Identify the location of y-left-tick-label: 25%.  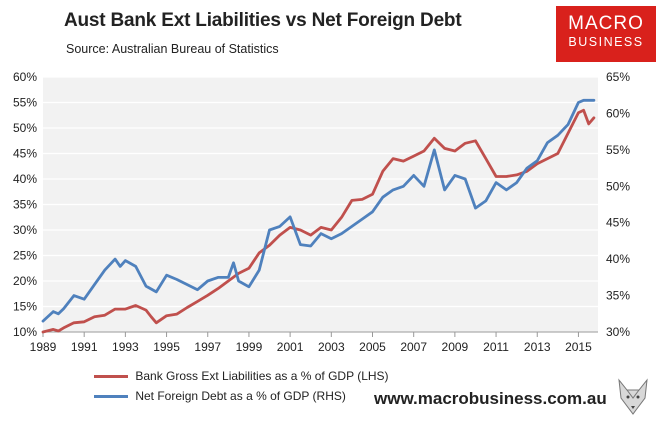
(25, 256).